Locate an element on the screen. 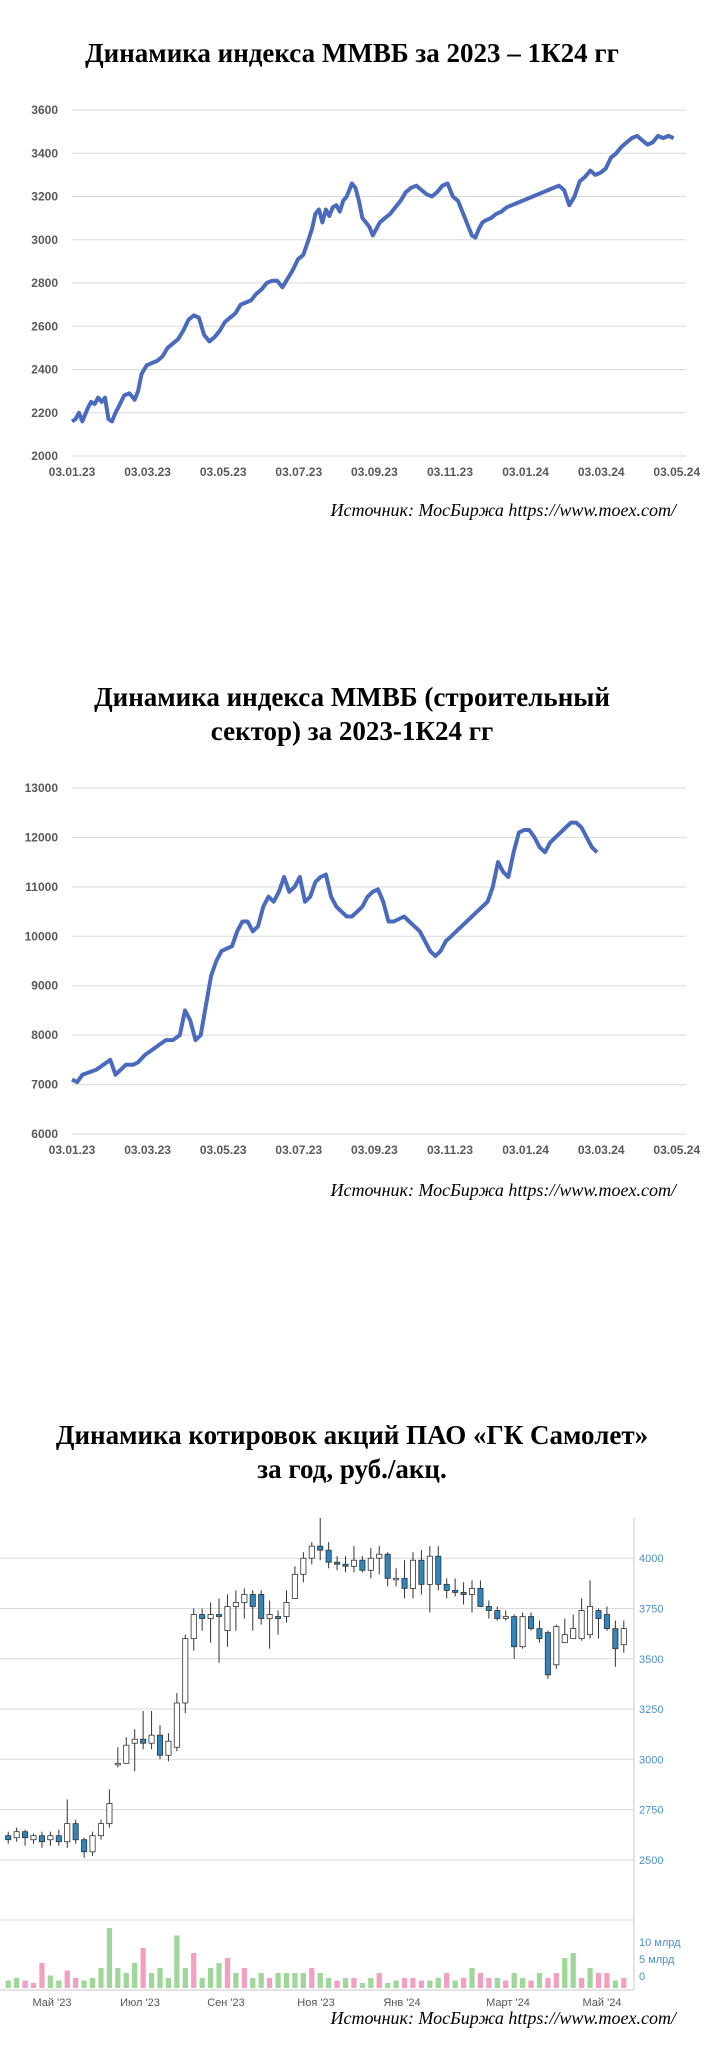 Image resolution: width=704 pixels, height=2057 pixels. y-tick-label: 3000 is located at coordinates (651, 1760).